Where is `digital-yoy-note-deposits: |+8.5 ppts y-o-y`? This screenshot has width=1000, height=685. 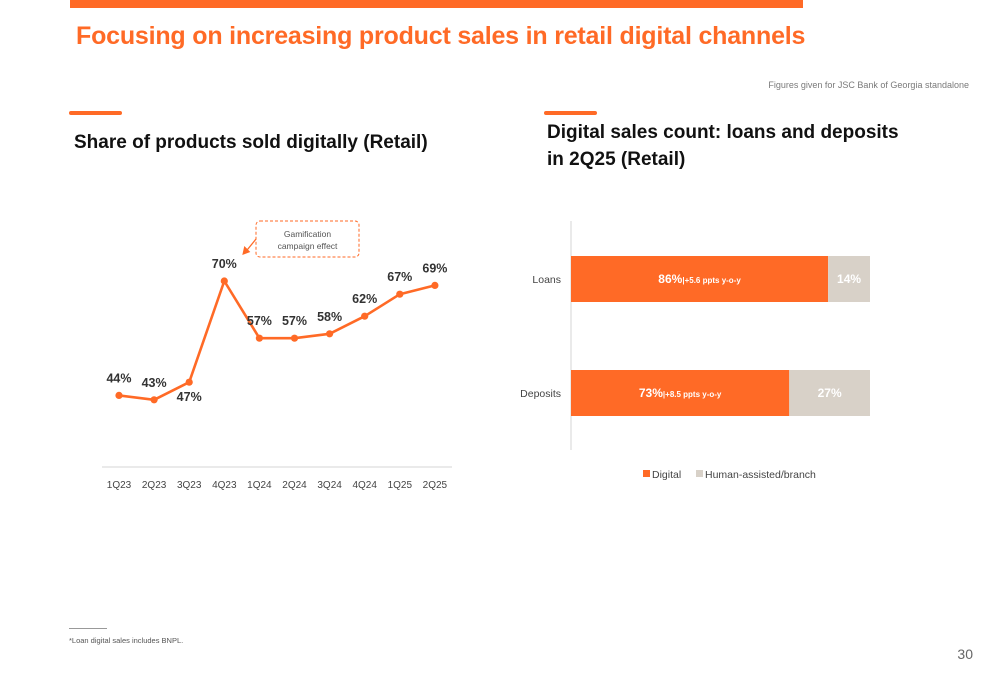 digital-yoy-note-deposits: |+8.5 ppts y-o-y is located at coordinates (692, 394).